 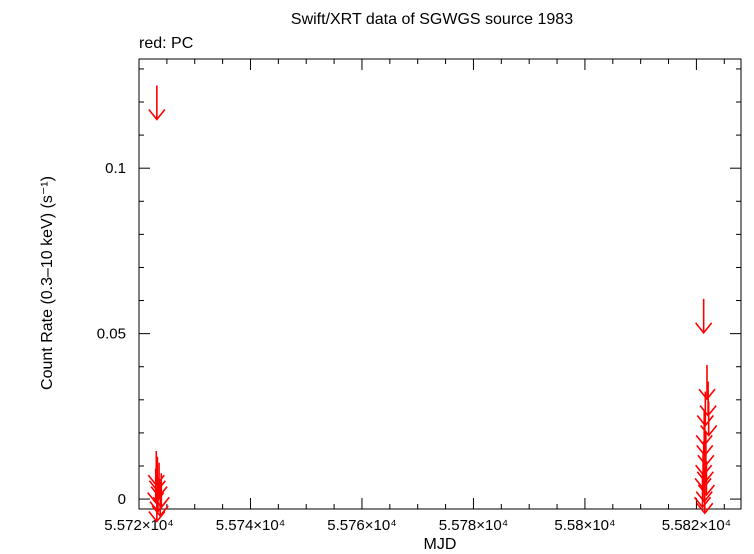 I want to click on x-tick-label: 5.578×10⁴, so click(x=473, y=525).